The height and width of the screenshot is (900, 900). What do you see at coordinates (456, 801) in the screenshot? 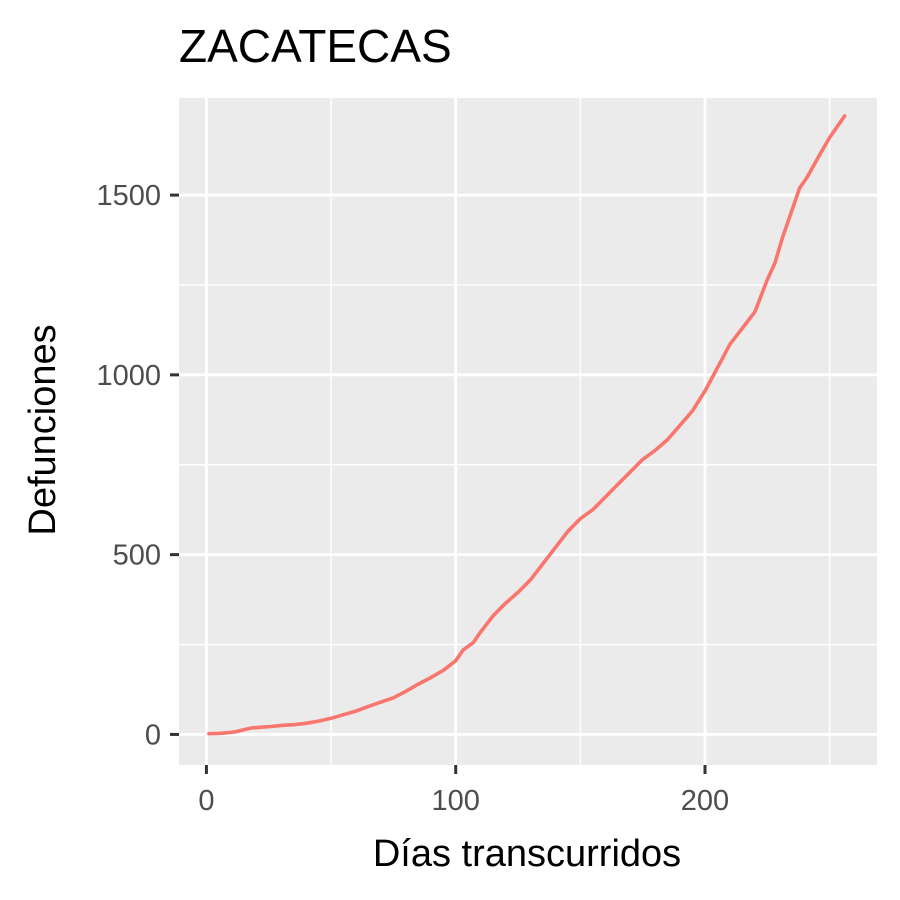
I see `x-tick-label: 100` at bounding box center [456, 801].